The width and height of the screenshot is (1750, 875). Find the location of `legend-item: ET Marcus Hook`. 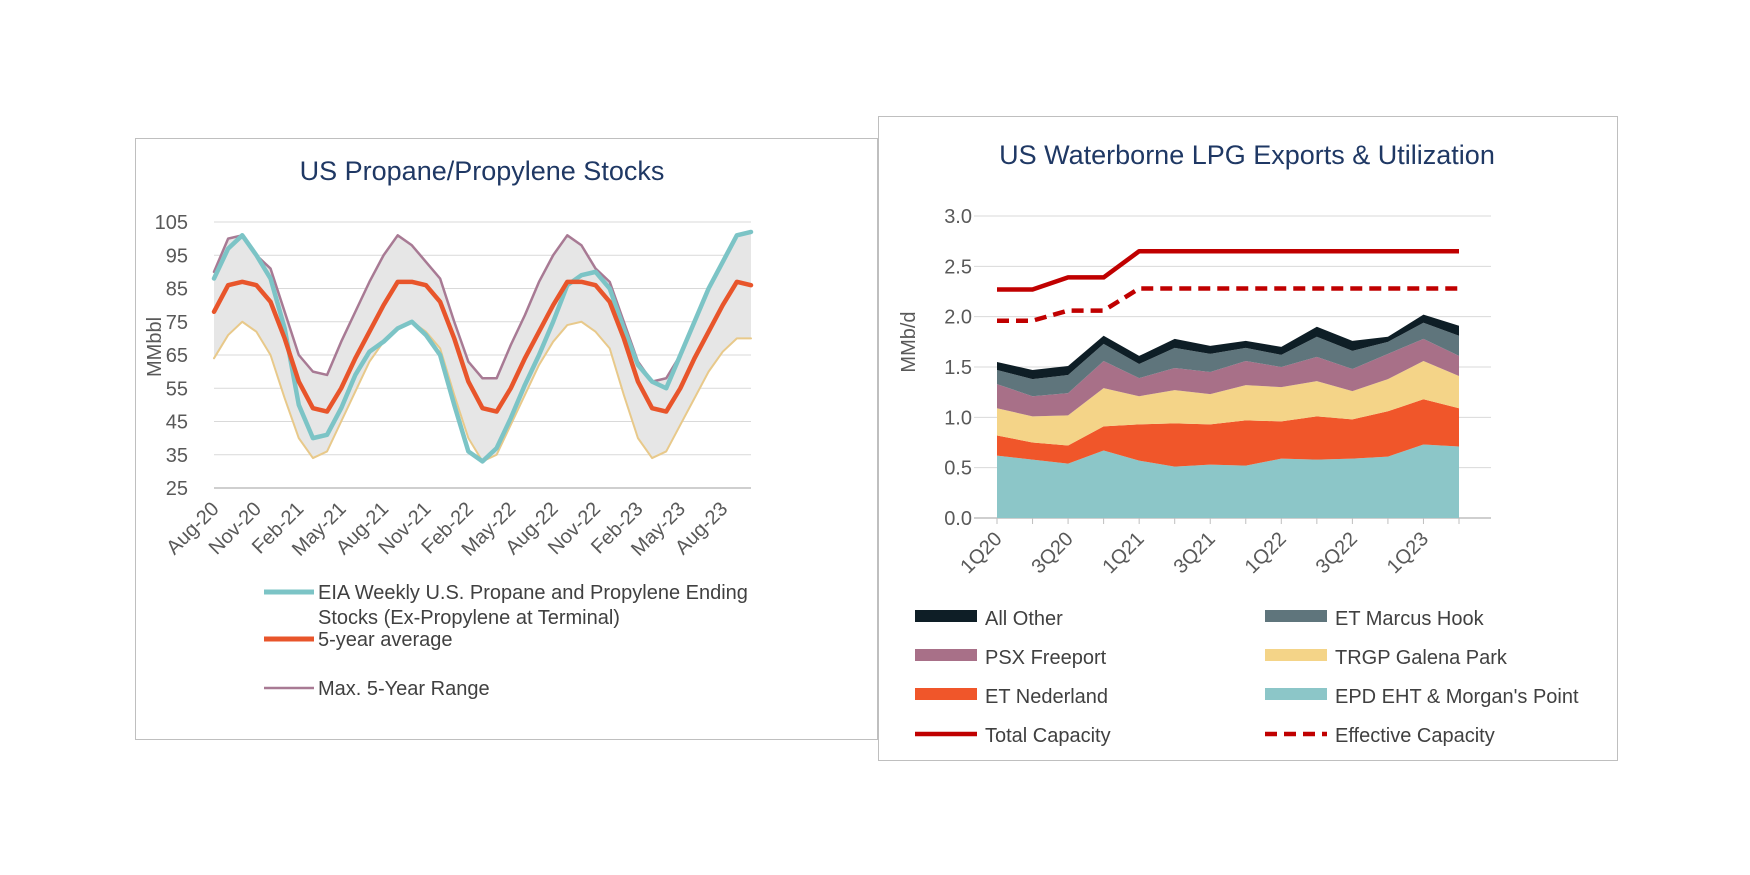

legend-item: ET Marcus Hook is located at coordinates (1375, 619).